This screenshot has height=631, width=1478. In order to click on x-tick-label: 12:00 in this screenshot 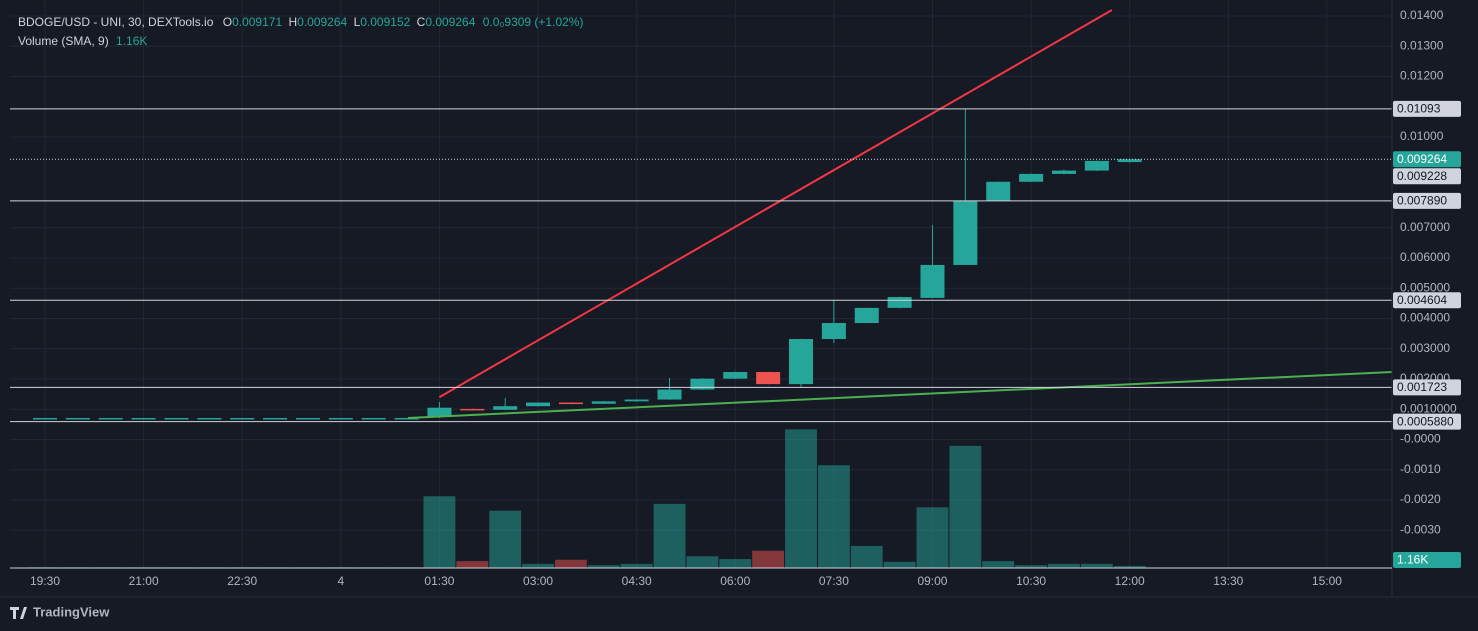, I will do `click(1130, 581)`.